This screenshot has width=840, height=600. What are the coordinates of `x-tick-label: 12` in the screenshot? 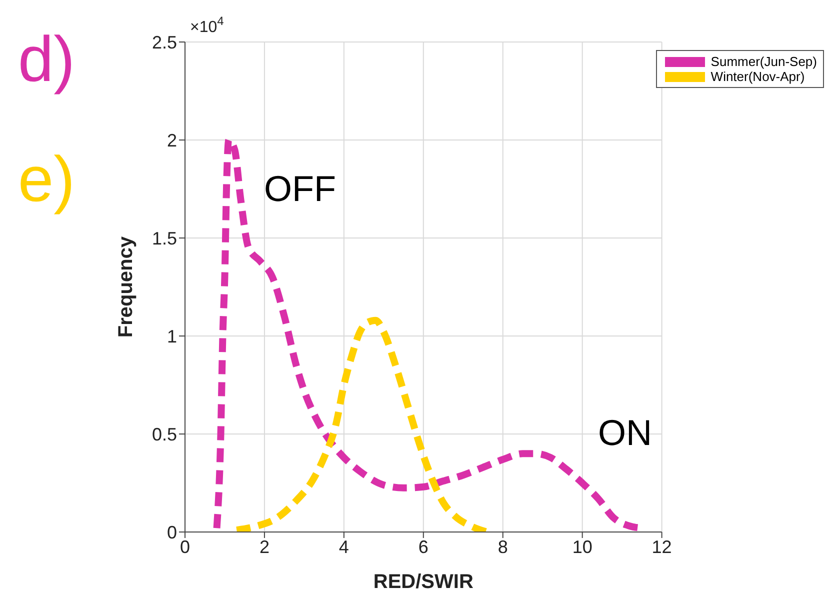 It's located at (662, 546).